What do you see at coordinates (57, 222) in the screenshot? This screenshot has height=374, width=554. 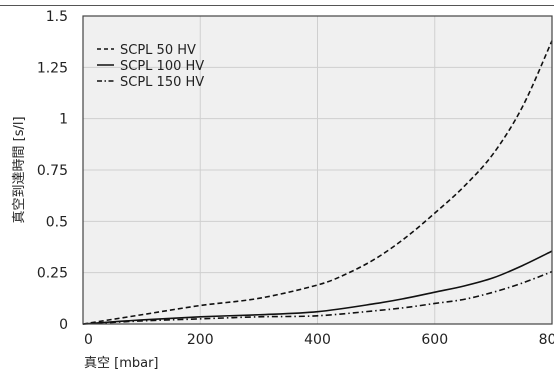 I see `y-tick-label: 0.5` at bounding box center [57, 222].